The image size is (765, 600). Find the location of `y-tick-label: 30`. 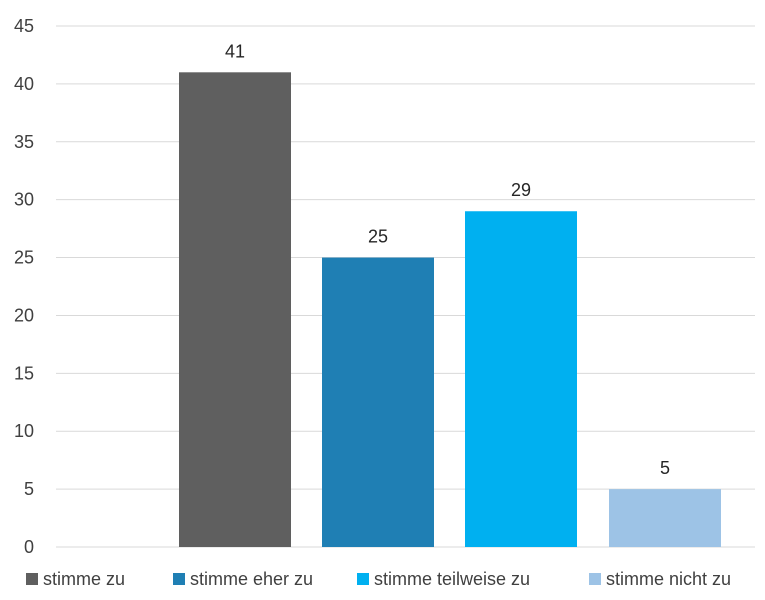

y-tick-label: 30 is located at coordinates (24, 200).